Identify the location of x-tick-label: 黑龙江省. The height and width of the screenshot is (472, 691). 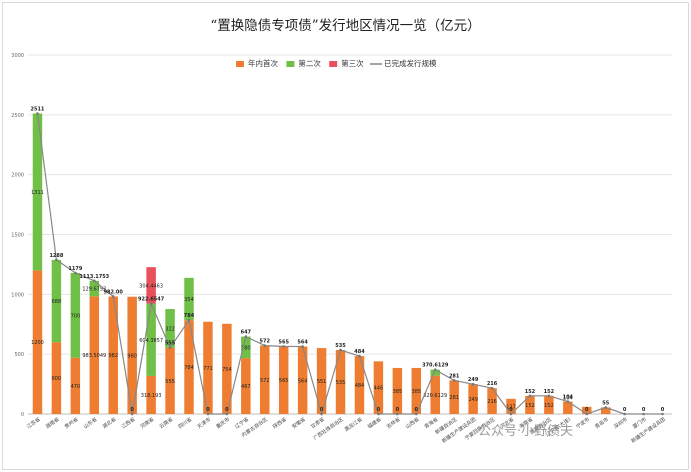
(353, 424).